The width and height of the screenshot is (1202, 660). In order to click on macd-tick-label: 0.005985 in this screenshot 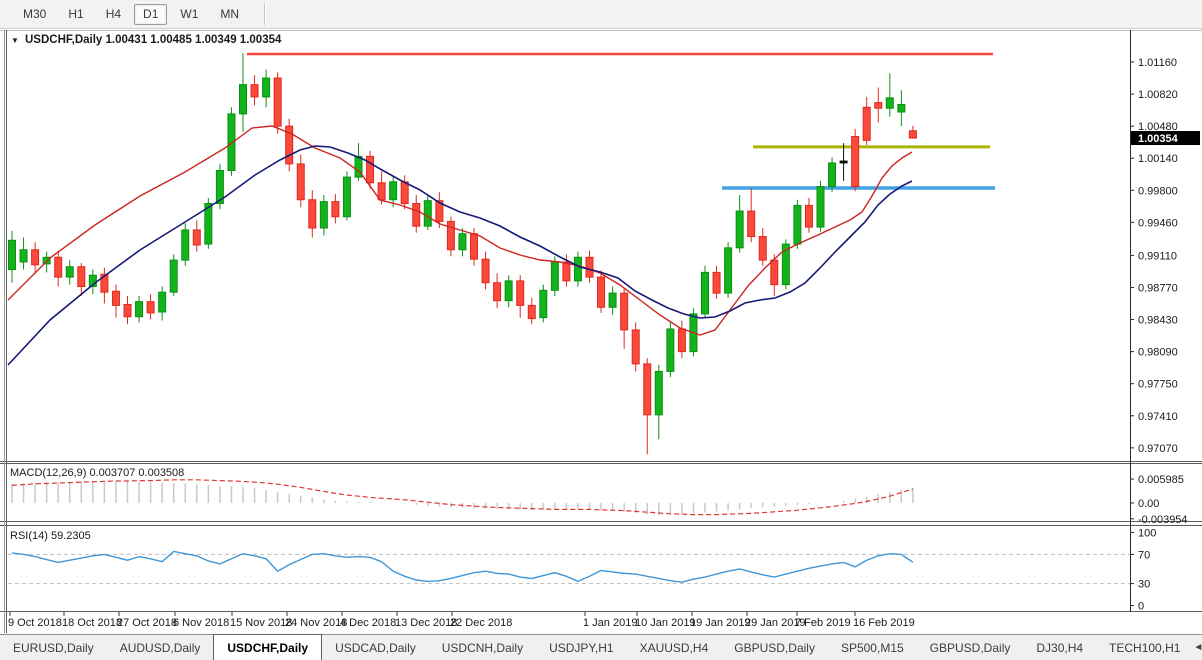, I will do `click(1161, 480)`.